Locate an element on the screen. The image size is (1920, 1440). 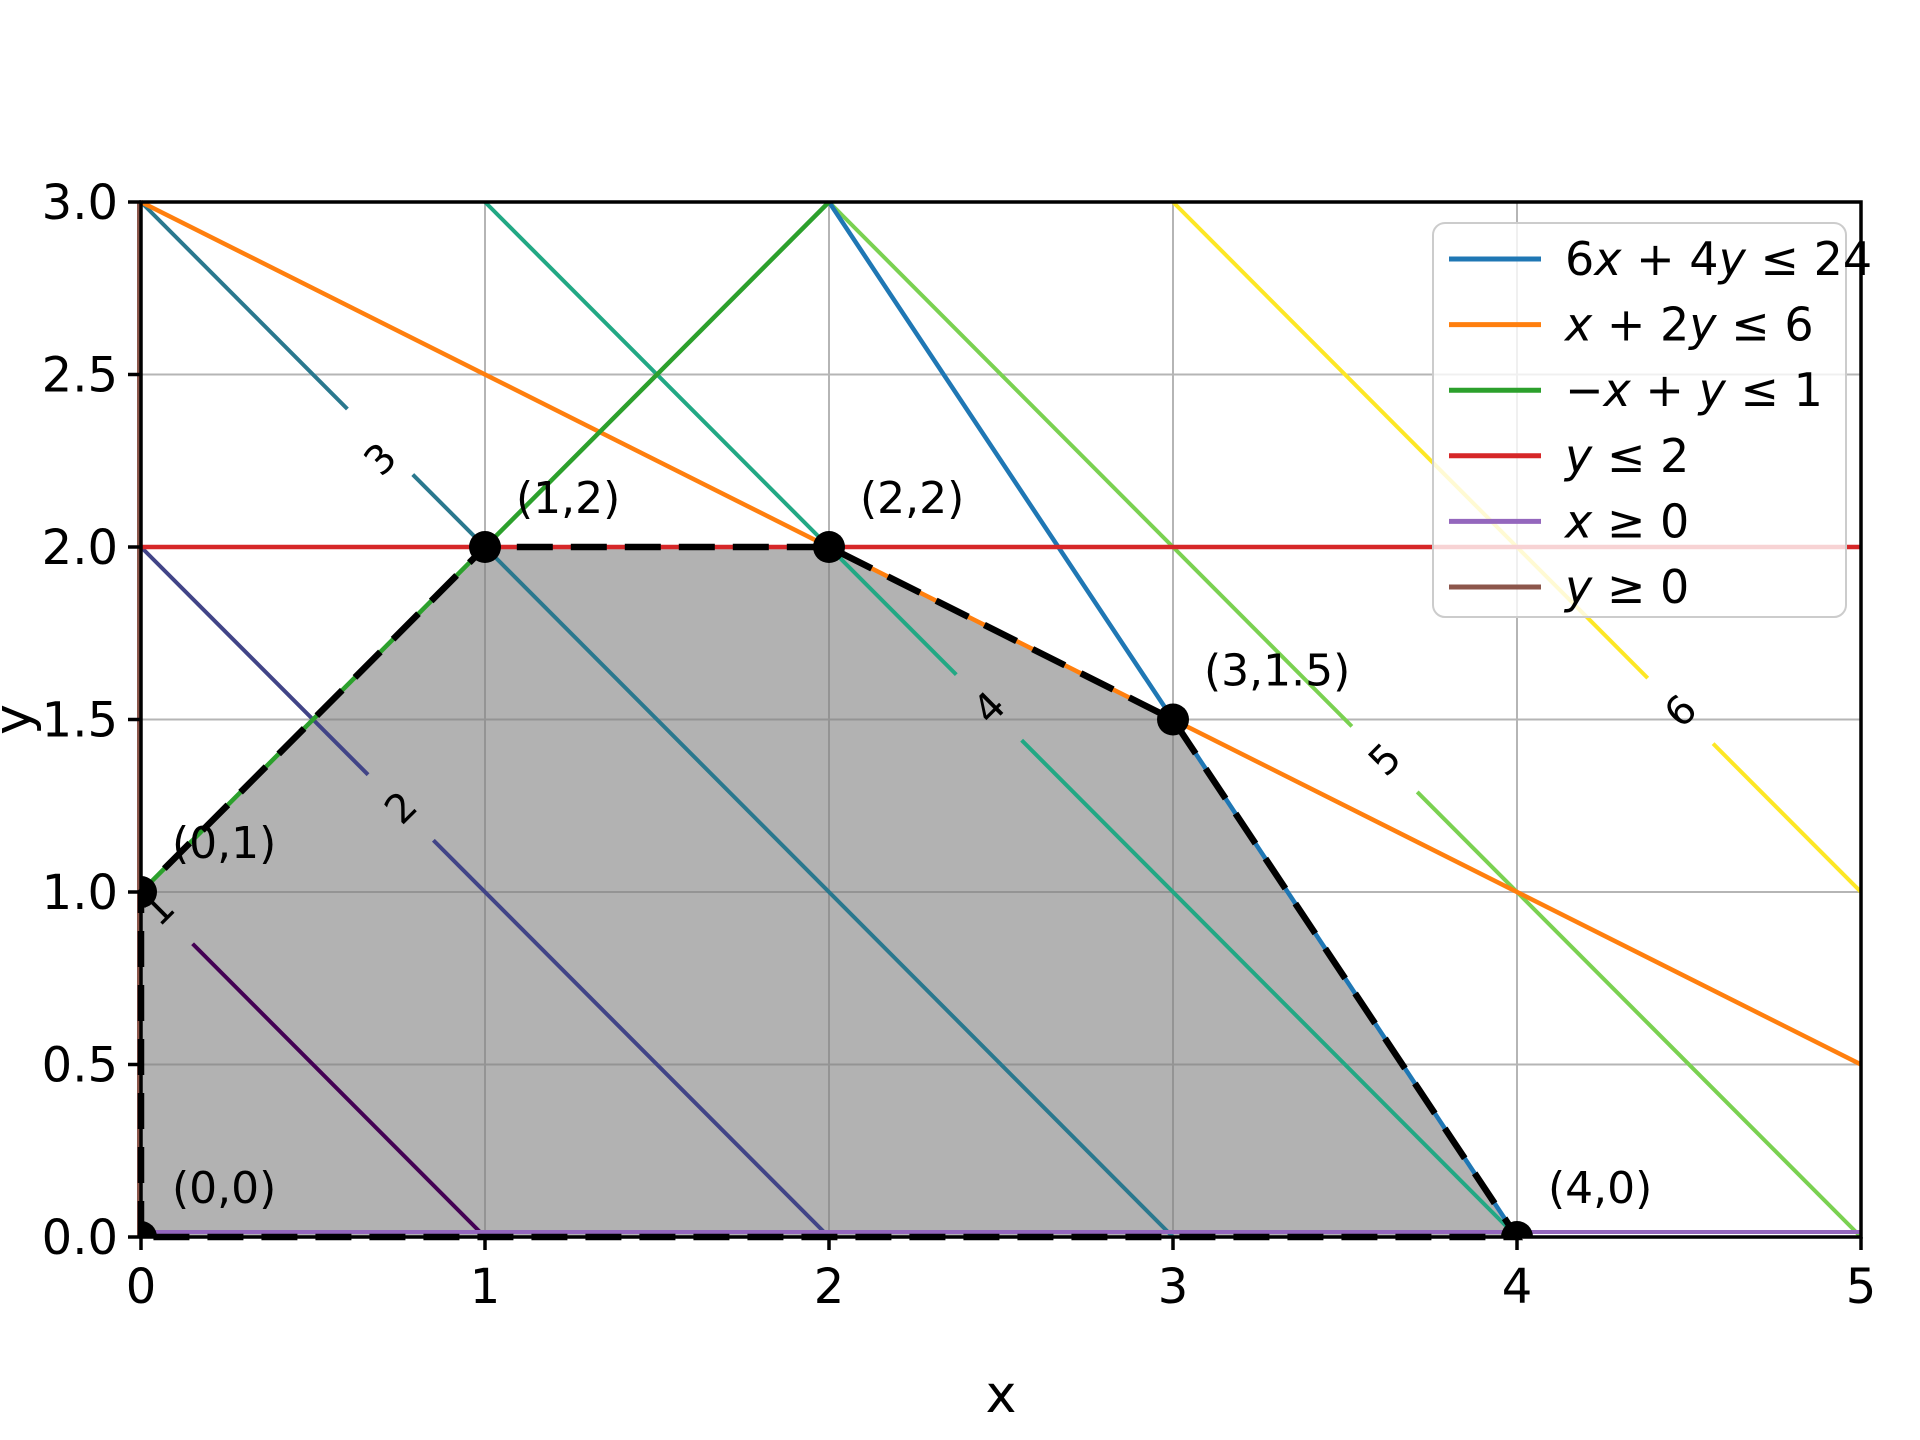
legend-label: y ≤ 2 is located at coordinates (1626, 456).